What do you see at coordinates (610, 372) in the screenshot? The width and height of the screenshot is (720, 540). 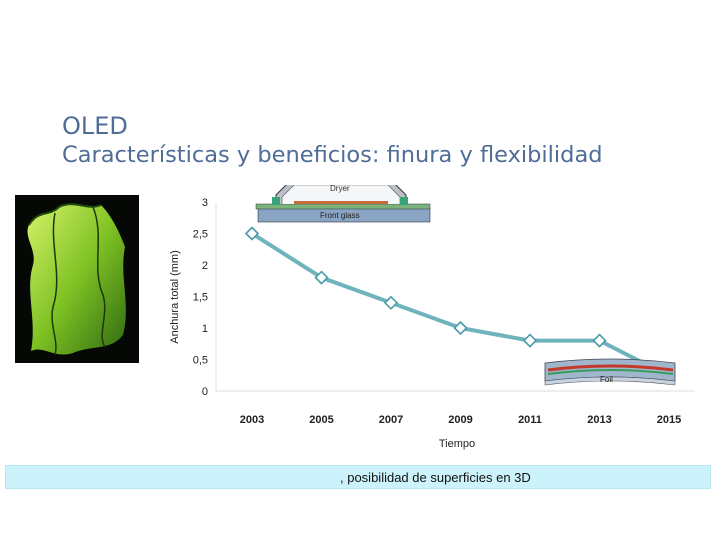 I see `flexible-oled-diagram: Foil` at bounding box center [610, 372].